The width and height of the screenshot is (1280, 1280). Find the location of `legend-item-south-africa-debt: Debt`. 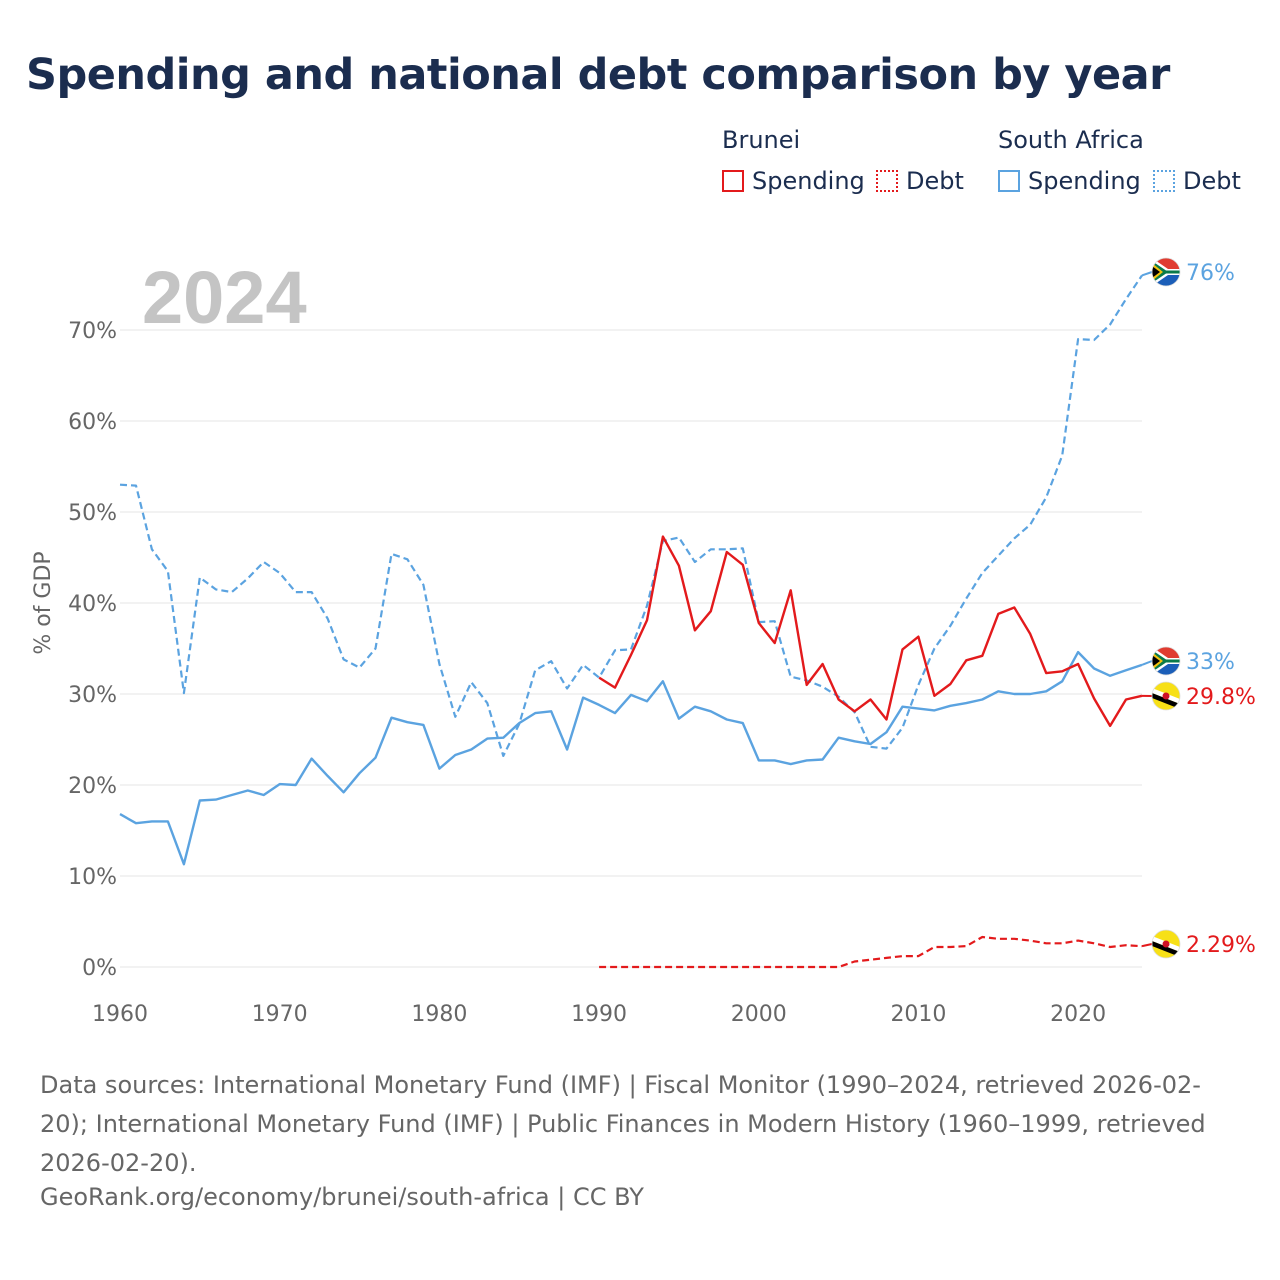

legend-item-south-africa-debt: Debt is located at coordinates (1197, 181).